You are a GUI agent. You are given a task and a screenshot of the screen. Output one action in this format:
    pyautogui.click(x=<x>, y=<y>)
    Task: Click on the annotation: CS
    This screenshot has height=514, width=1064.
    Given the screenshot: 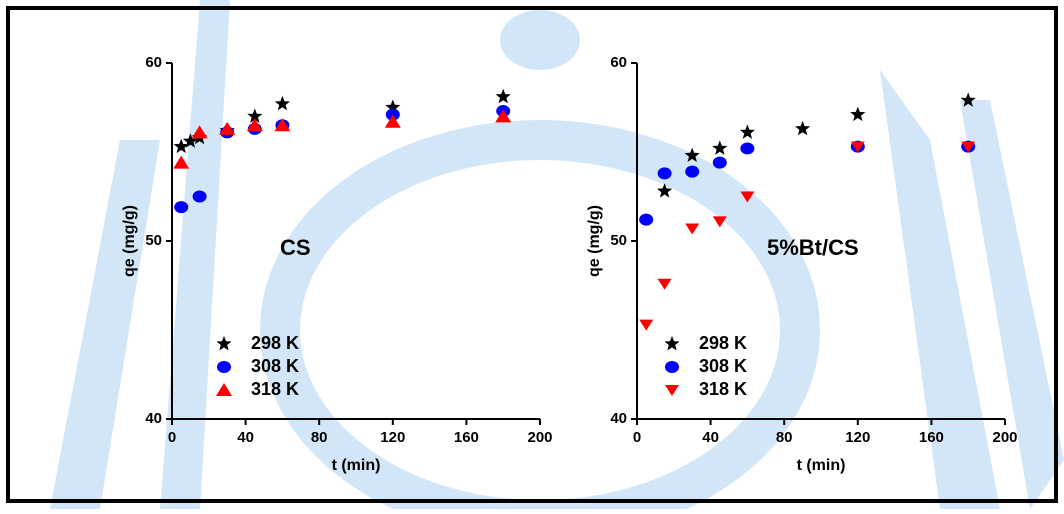 What is the action you would take?
    pyautogui.click(x=295, y=247)
    